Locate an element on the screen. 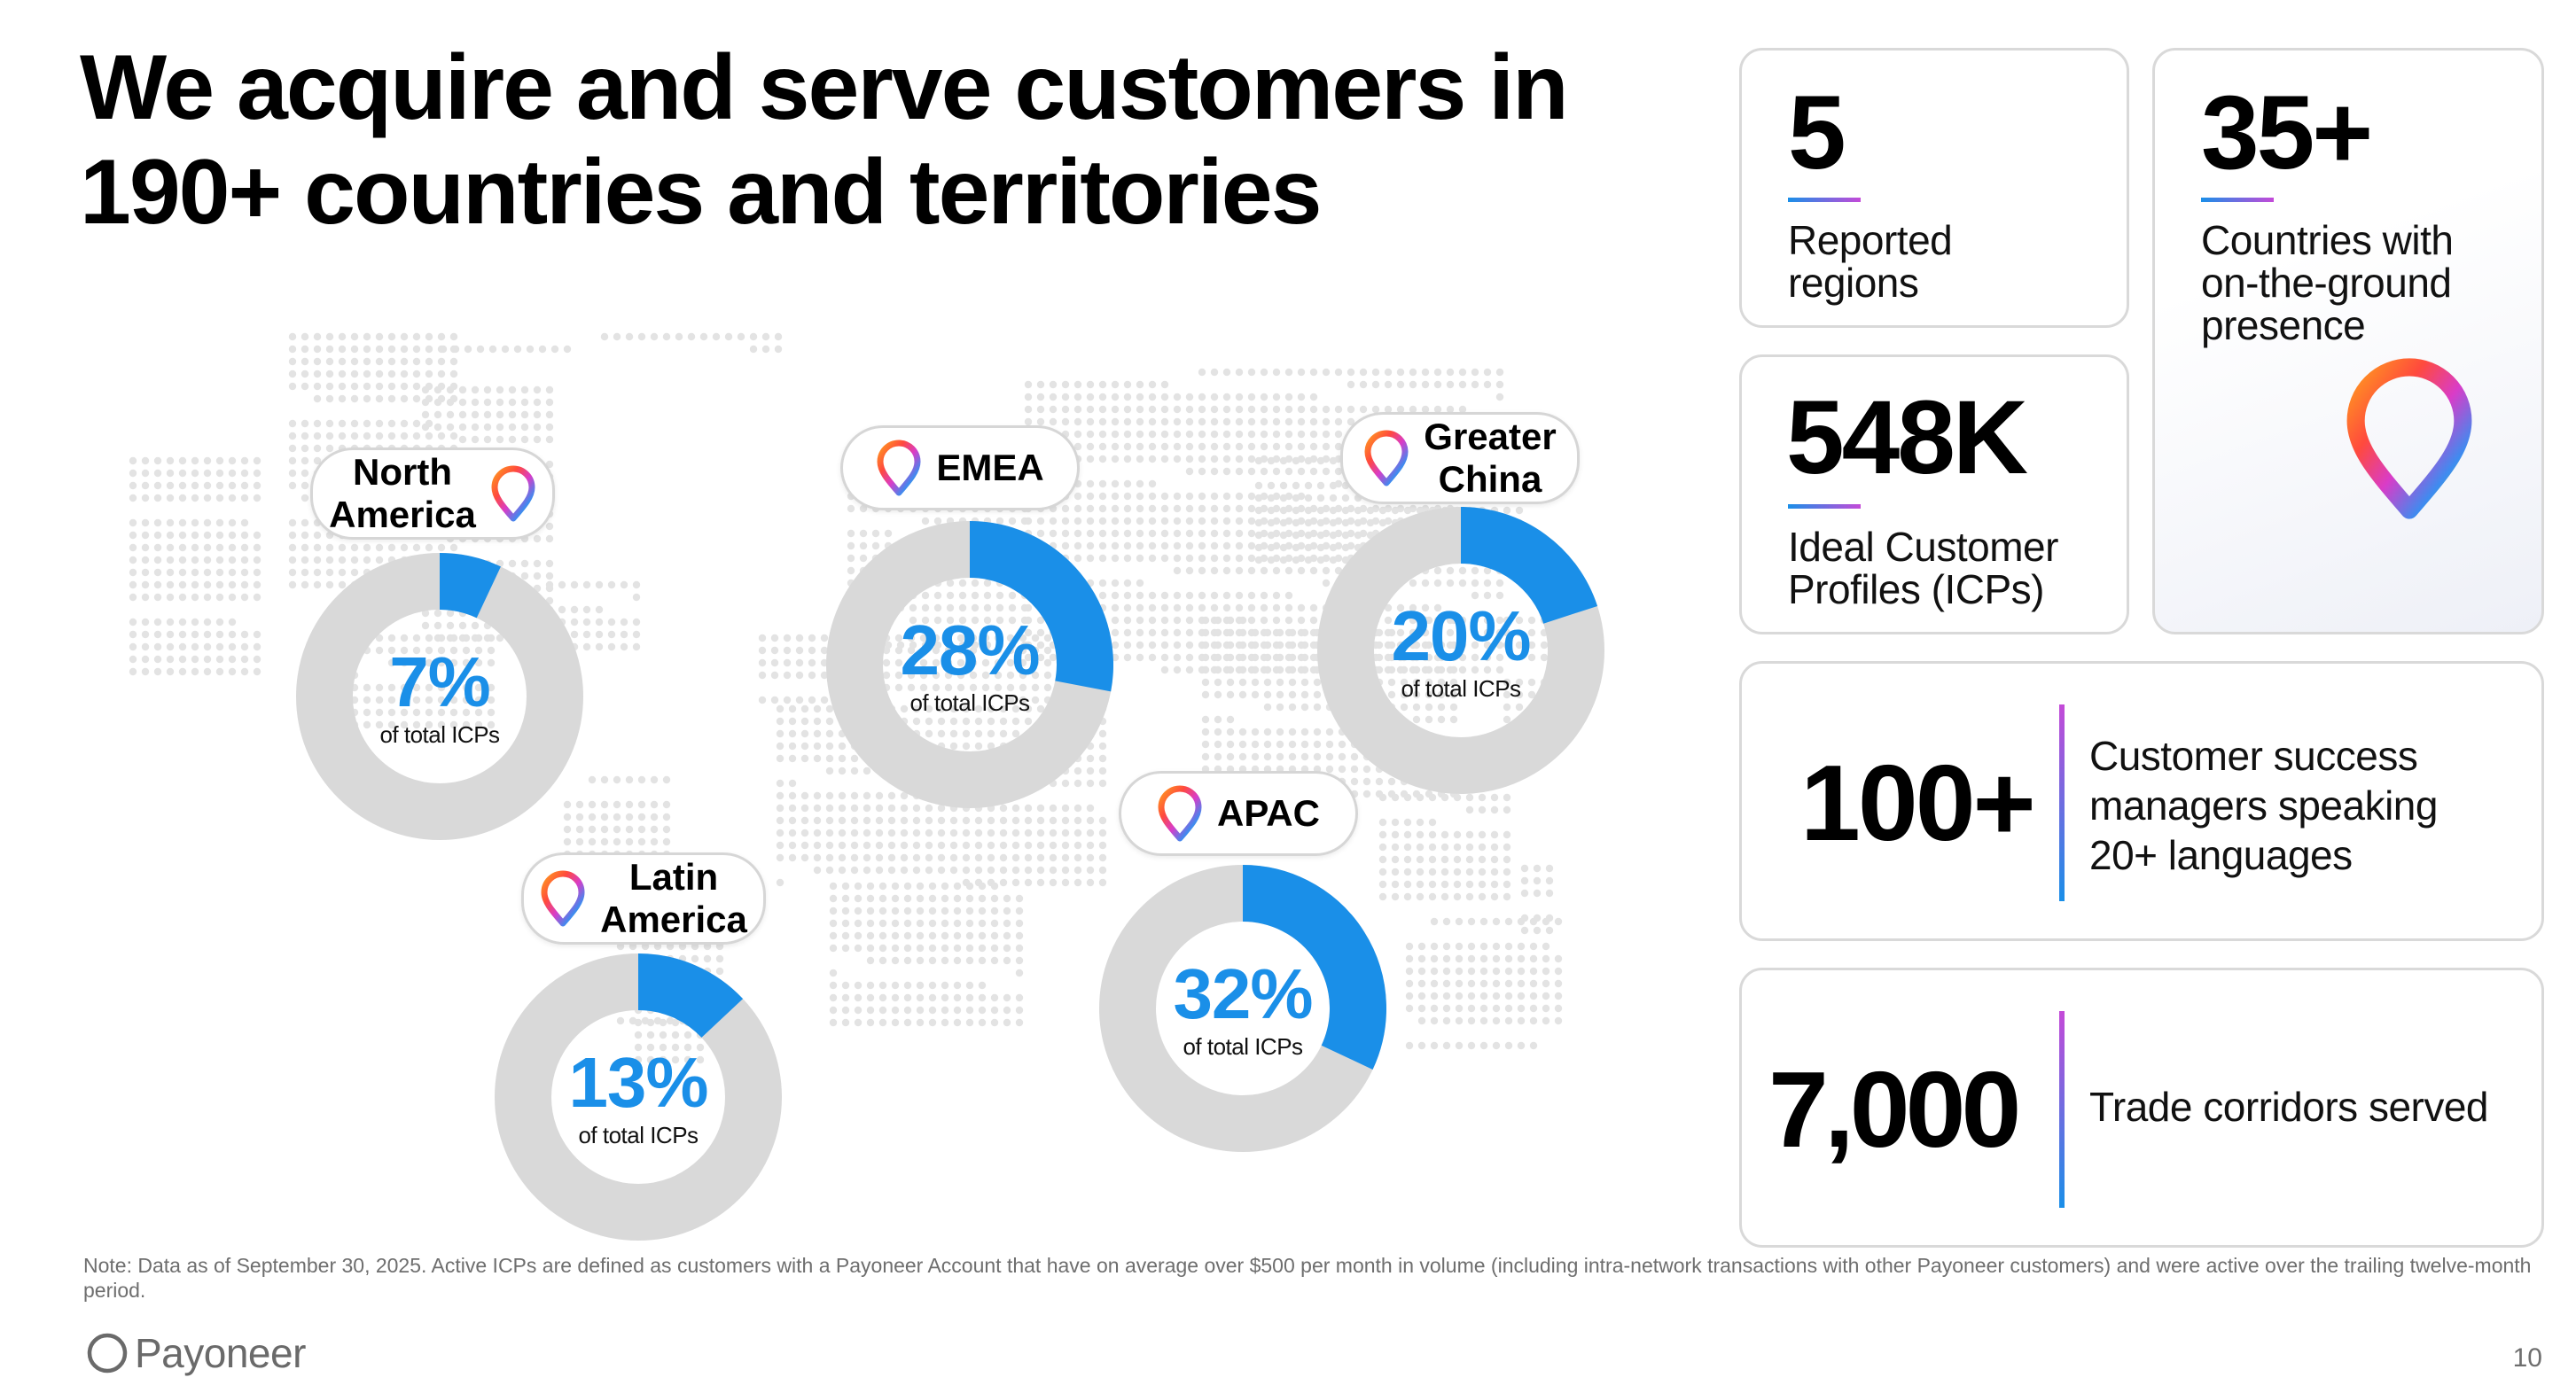  stat-value: 548K is located at coordinates (1907, 437).